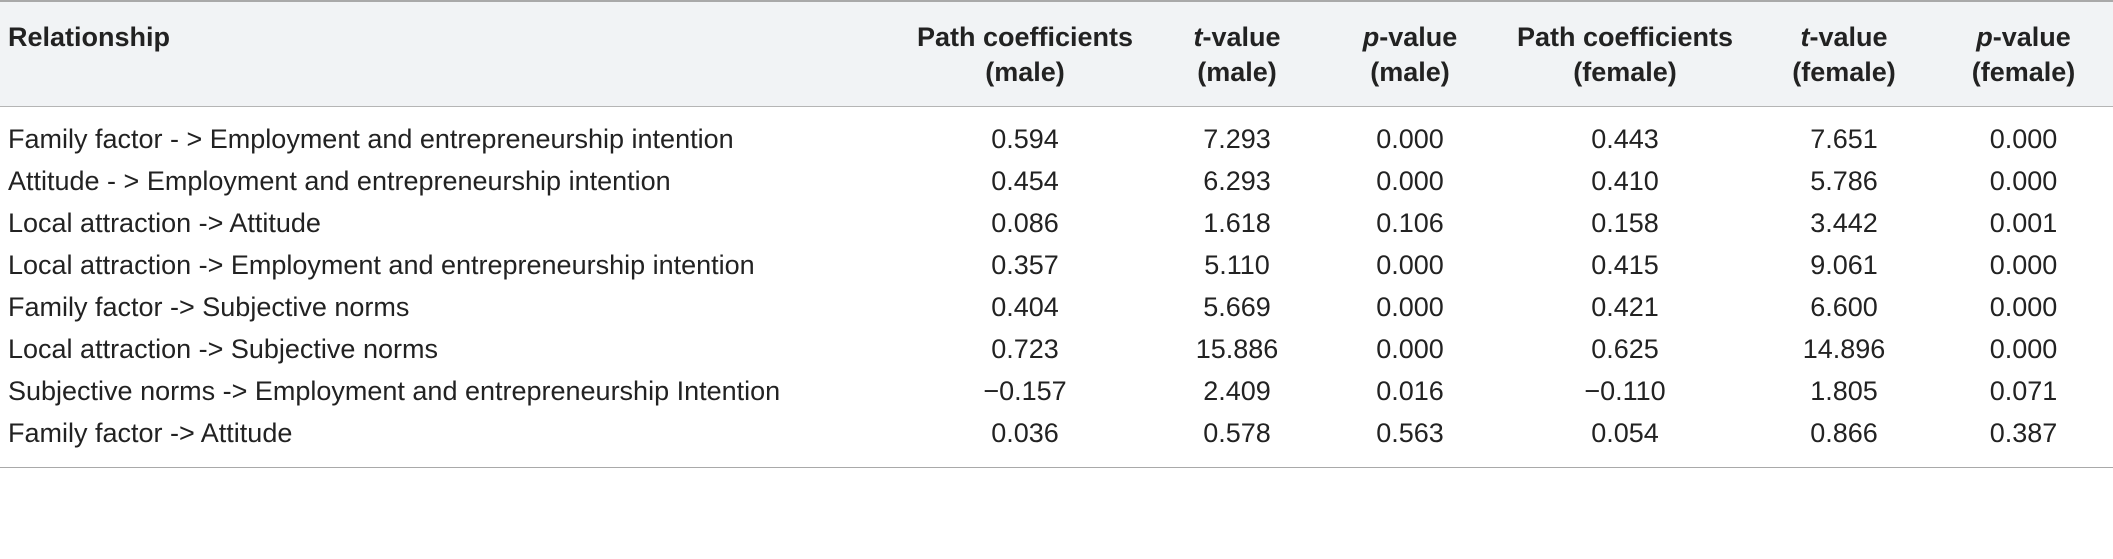 This screenshot has width=2113, height=559. What do you see at coordinates (1844, 391) in the screenshot?
I see `cell-t-female: 1.805` at bounding box center [1844, 391].